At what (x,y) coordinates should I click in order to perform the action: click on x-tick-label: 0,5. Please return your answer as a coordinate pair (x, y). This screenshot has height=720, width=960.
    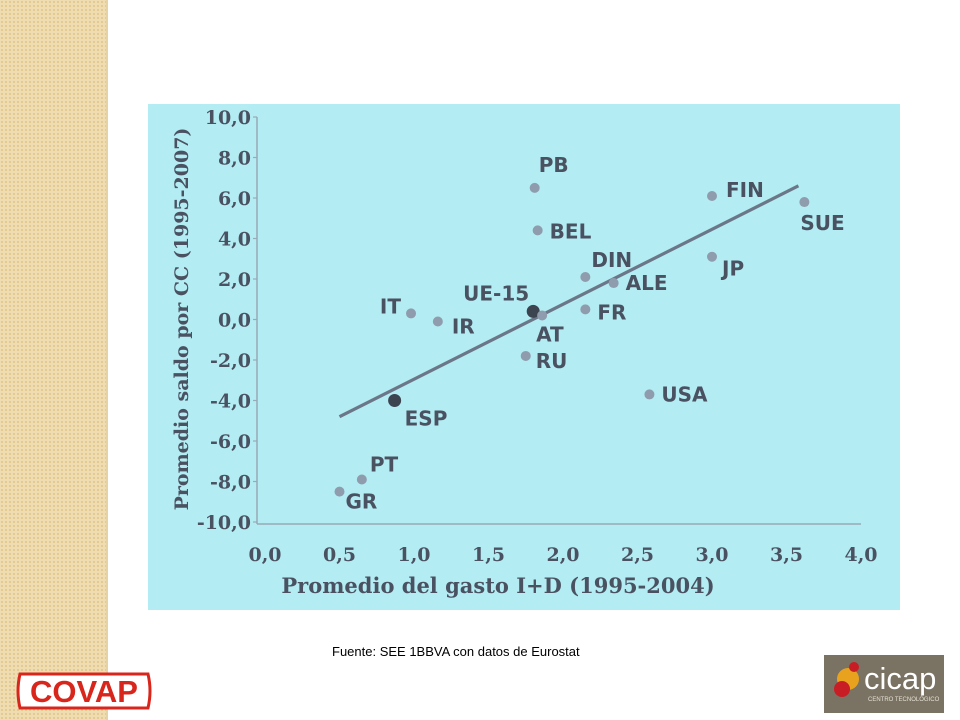
    Looking at the image, I should click on (339, 555).